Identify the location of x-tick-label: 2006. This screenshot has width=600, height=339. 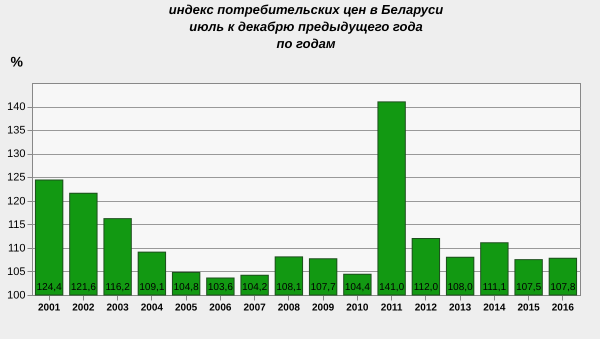
(220, 308).